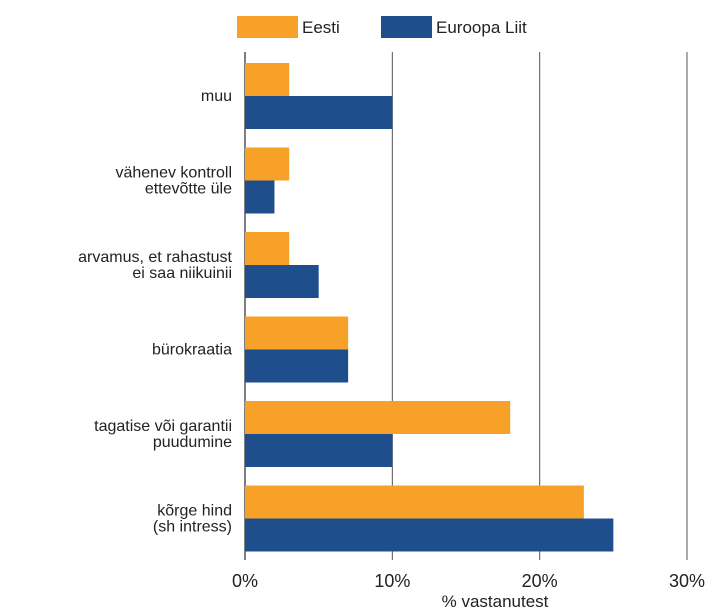  I want to click on legend-label: Euroopa Liit, so click(481, 27).